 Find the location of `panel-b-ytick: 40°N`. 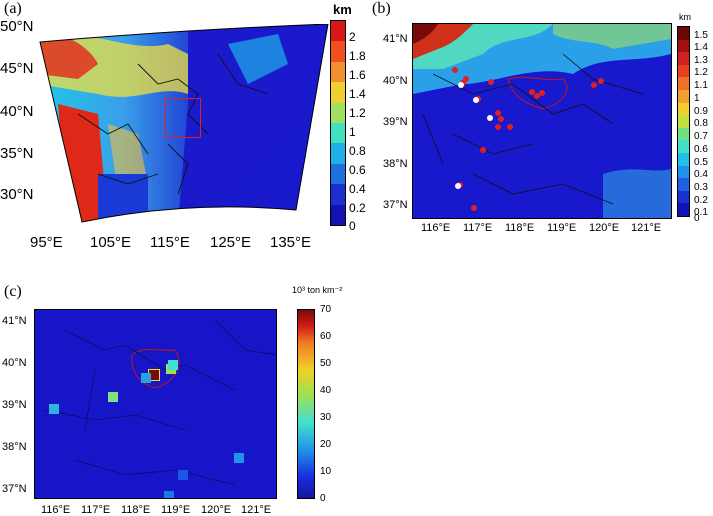

panel-b-ytick: 40°N is located at coordinates (395, 81).